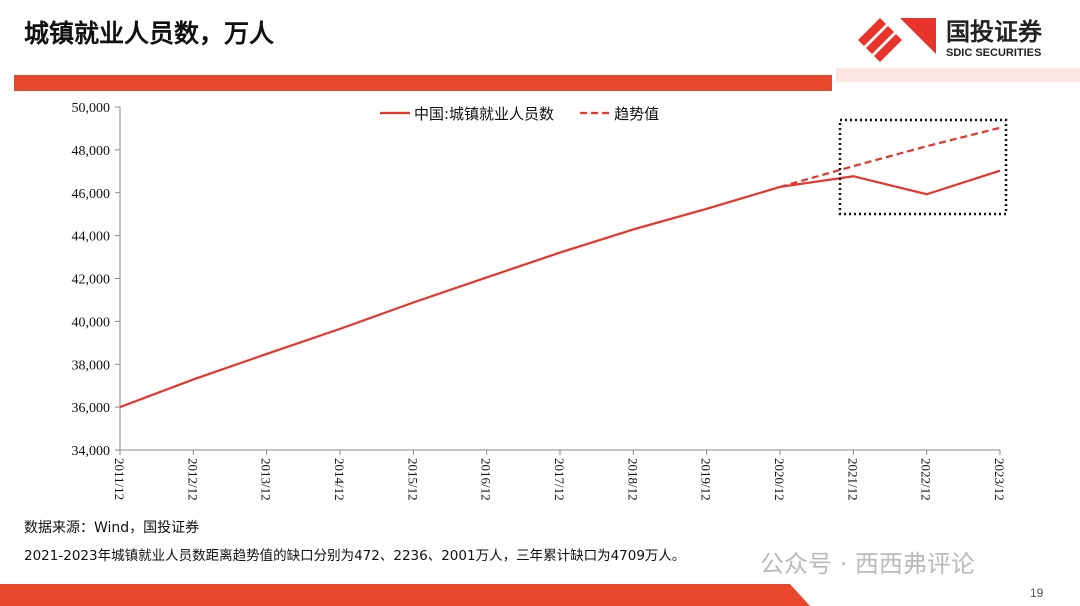 This screenshot has height=606, width=1080. I want to click on x-tick-label: 2018/12, so click(632, 479).